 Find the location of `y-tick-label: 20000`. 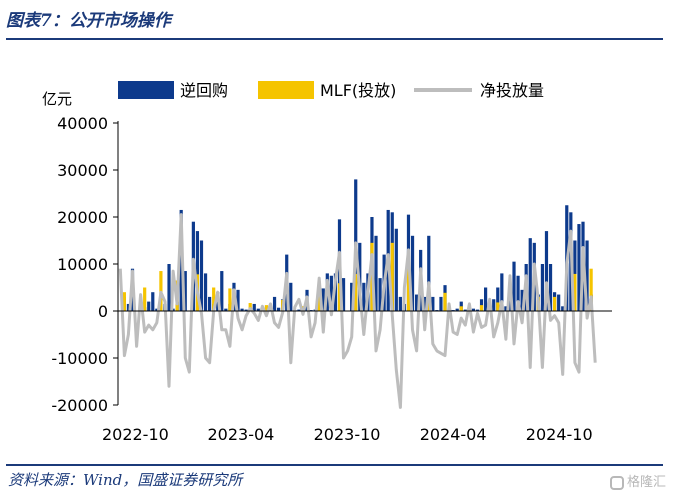

y-tick-label: 20000 is located at coordinates (82, 217).